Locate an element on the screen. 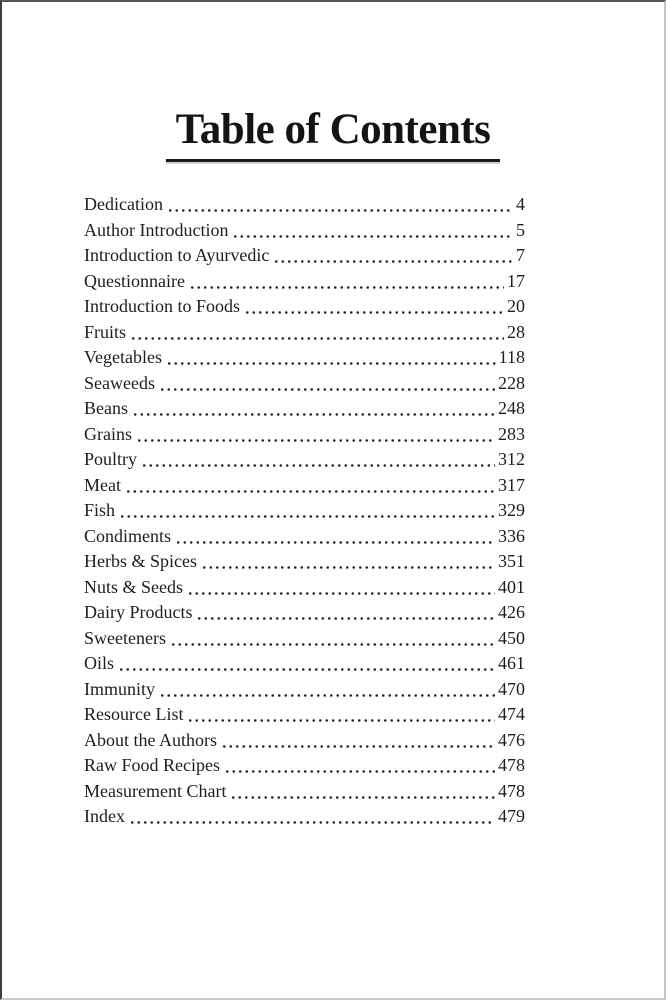 This screenshot has width=666, height=1000. toc-entry: Fish 329 is located at coordinates (304, 511).